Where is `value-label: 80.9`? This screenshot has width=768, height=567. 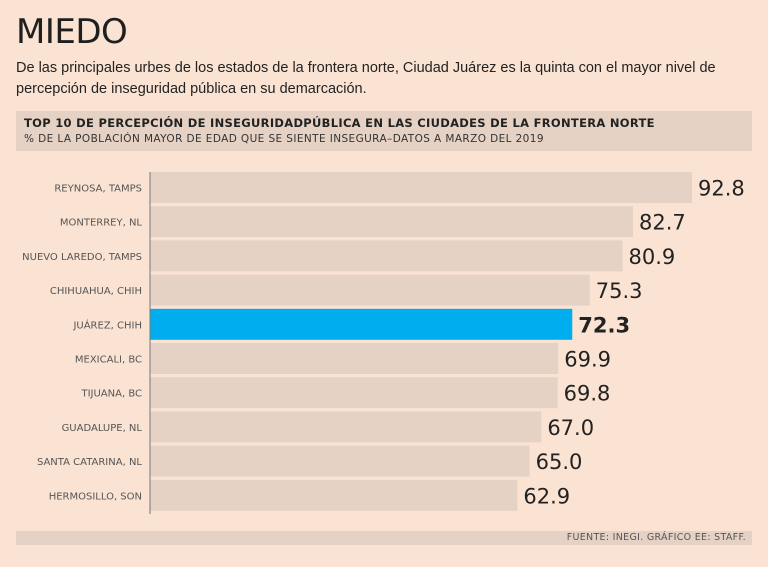 value-label: 80.9 is located at coordinates (651, 257).